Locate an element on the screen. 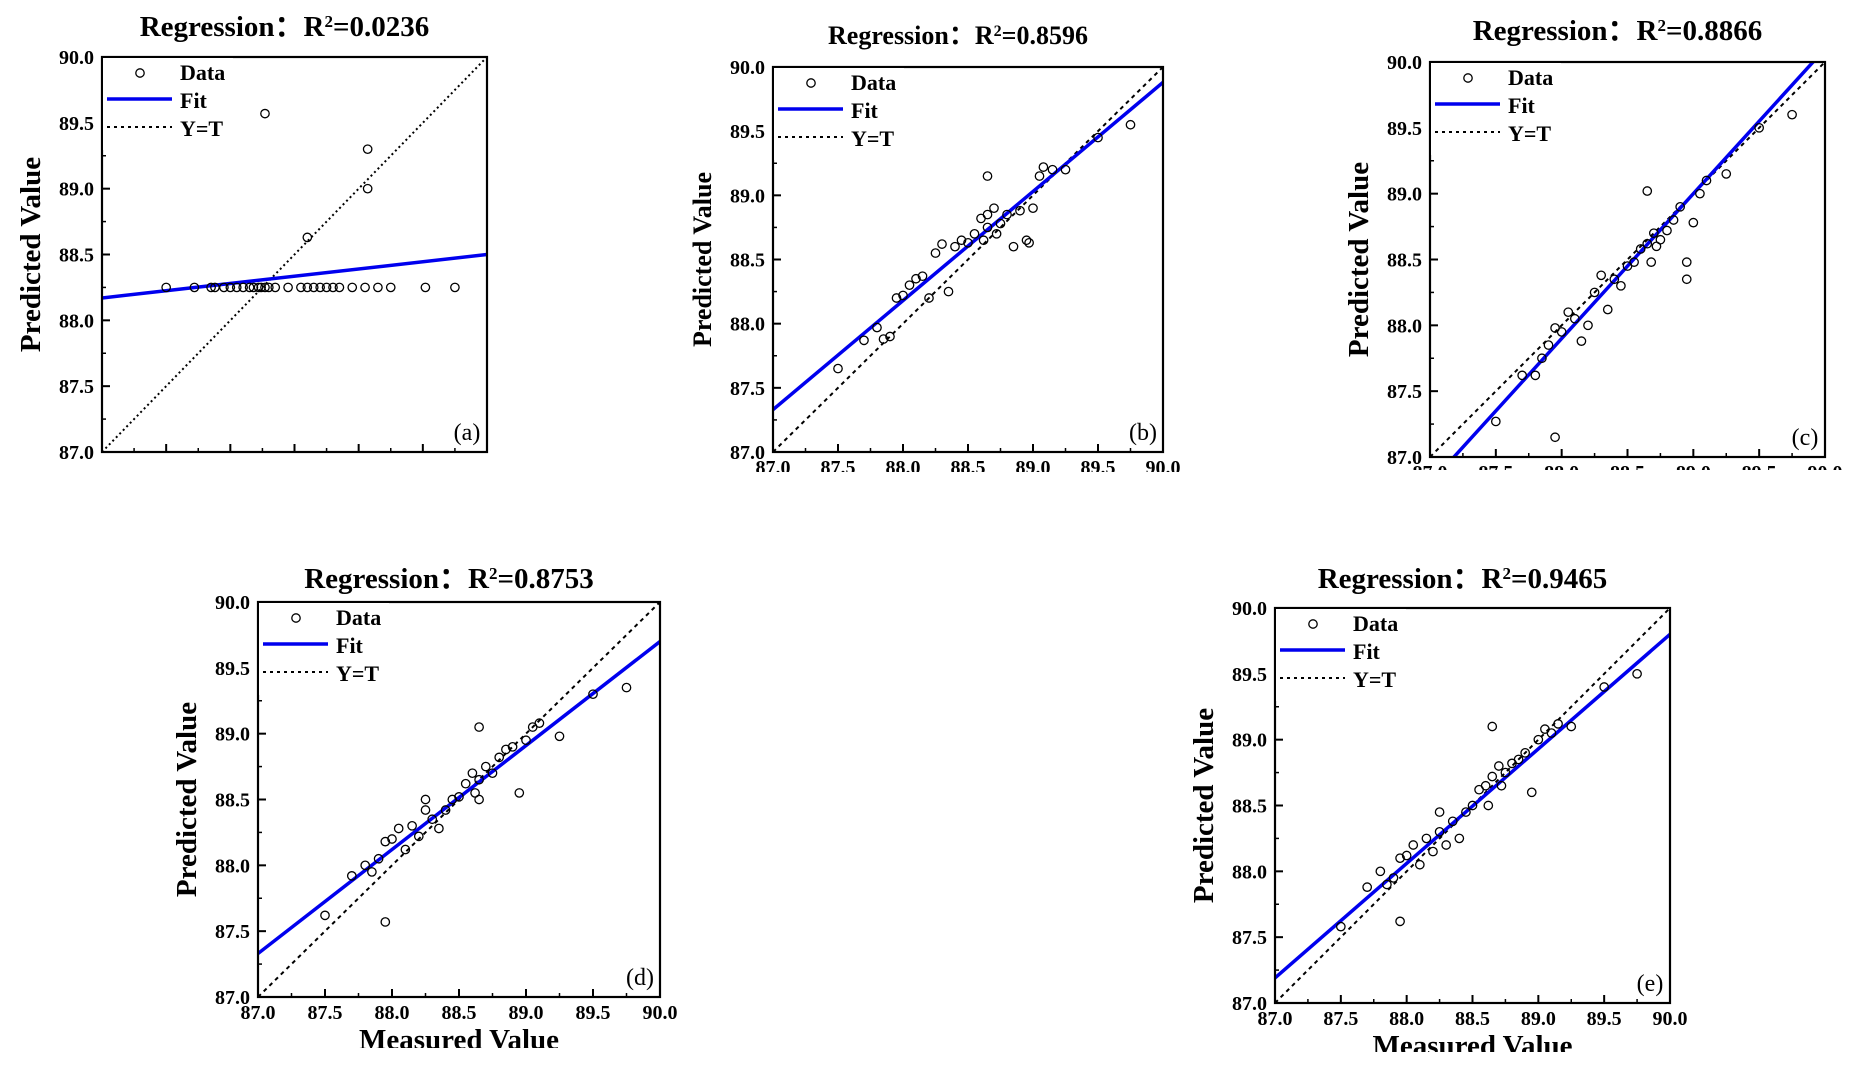 This screenshot has height=1082, width=1852. fit-line is located at coordinates (459, 797).